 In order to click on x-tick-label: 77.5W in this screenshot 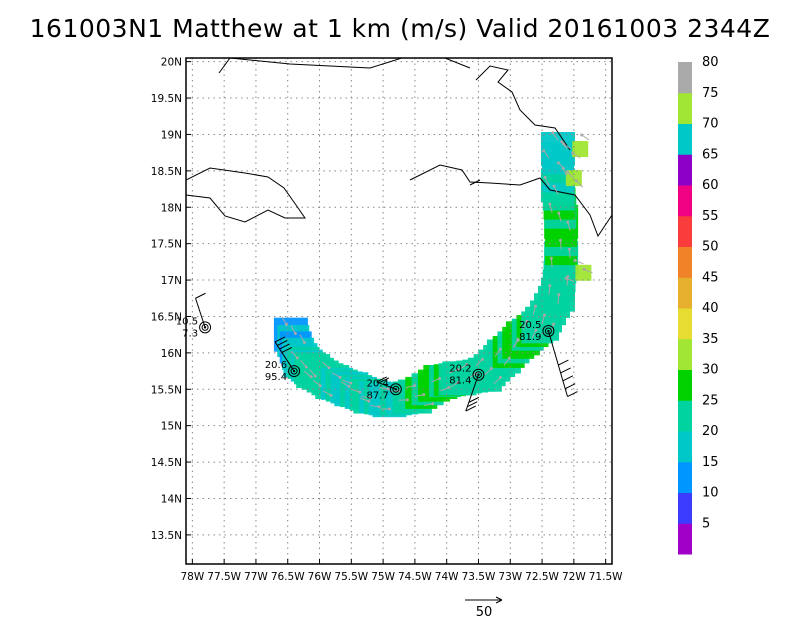, I will do `click(224, 577)`.